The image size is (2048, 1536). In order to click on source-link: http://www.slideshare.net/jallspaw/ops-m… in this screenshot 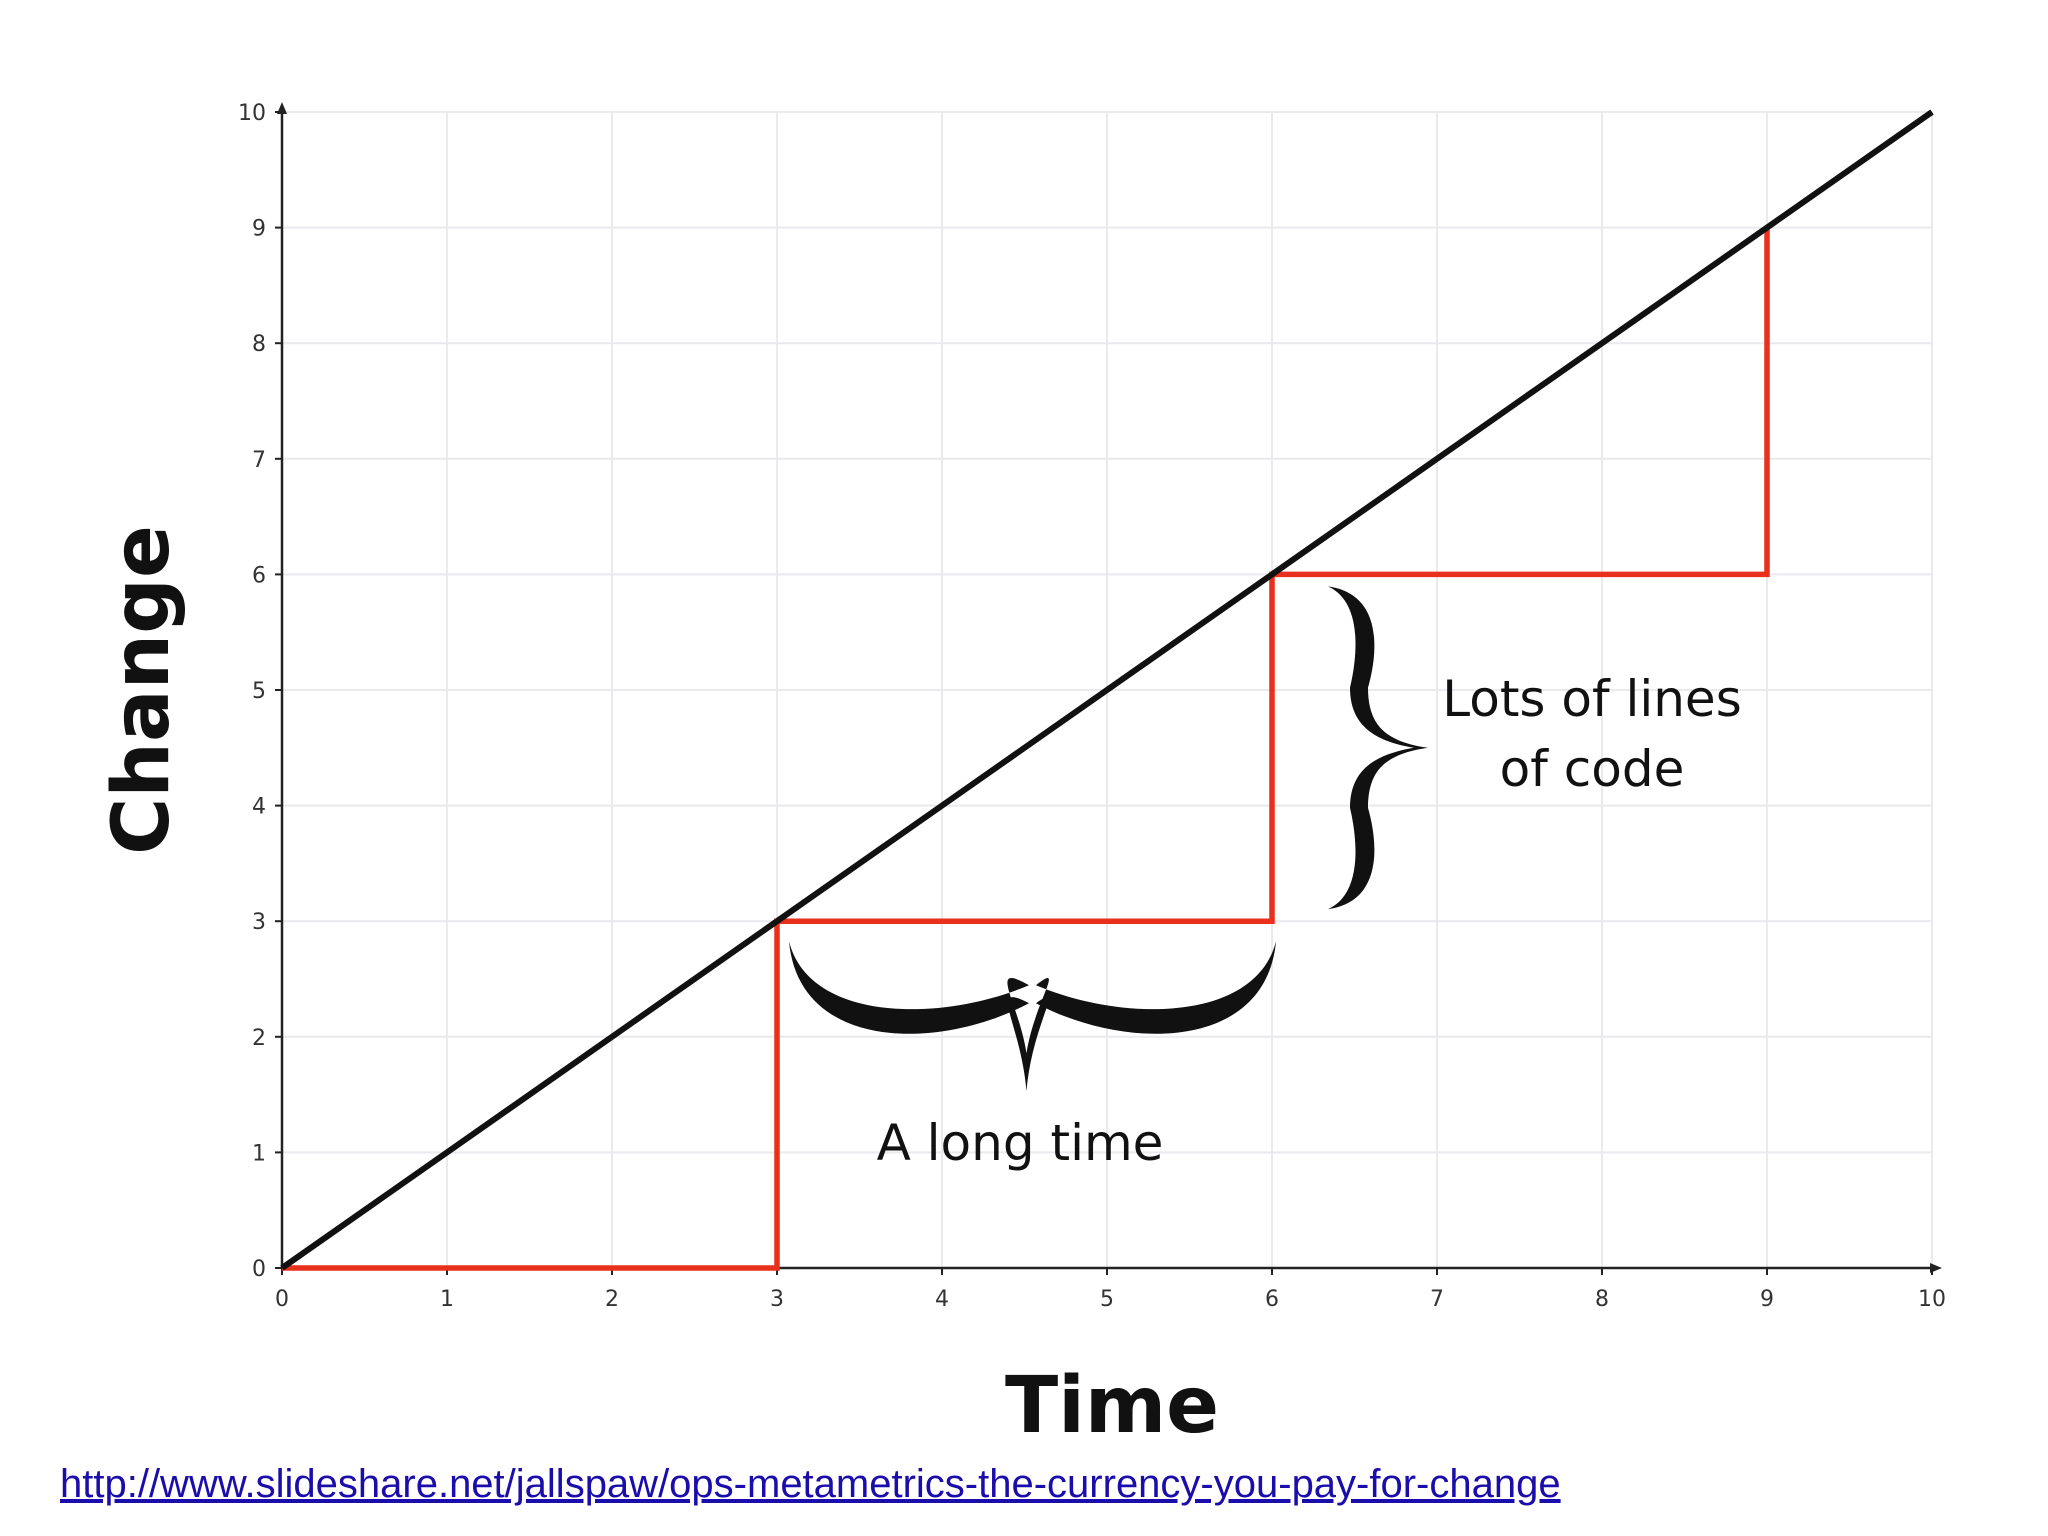, I will do `click(810, 1484)`.